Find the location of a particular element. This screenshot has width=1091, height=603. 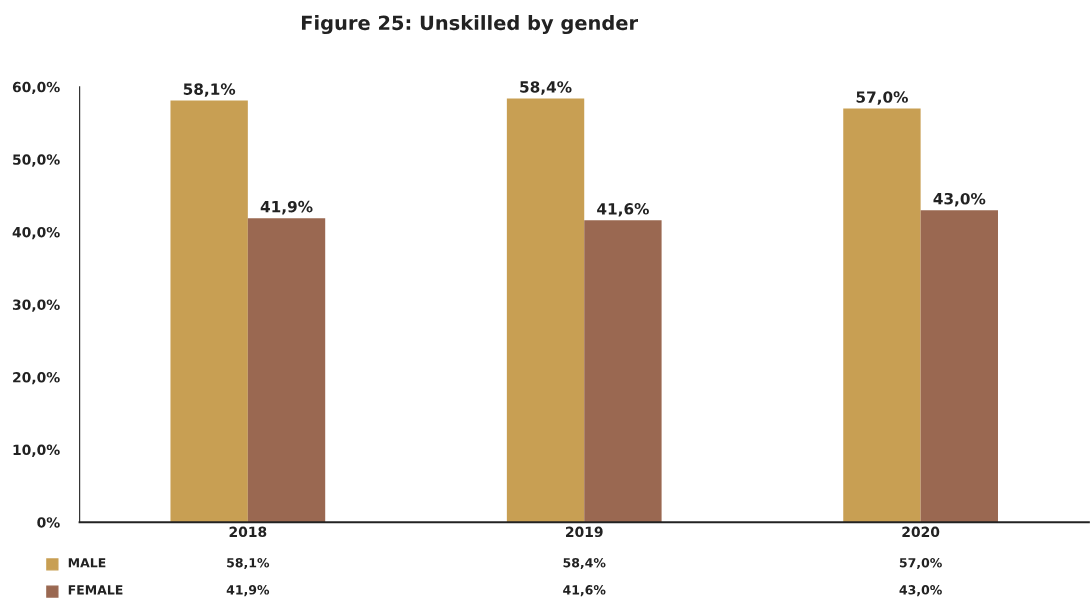

text: 58,1% is located at coordinates (209, 90).